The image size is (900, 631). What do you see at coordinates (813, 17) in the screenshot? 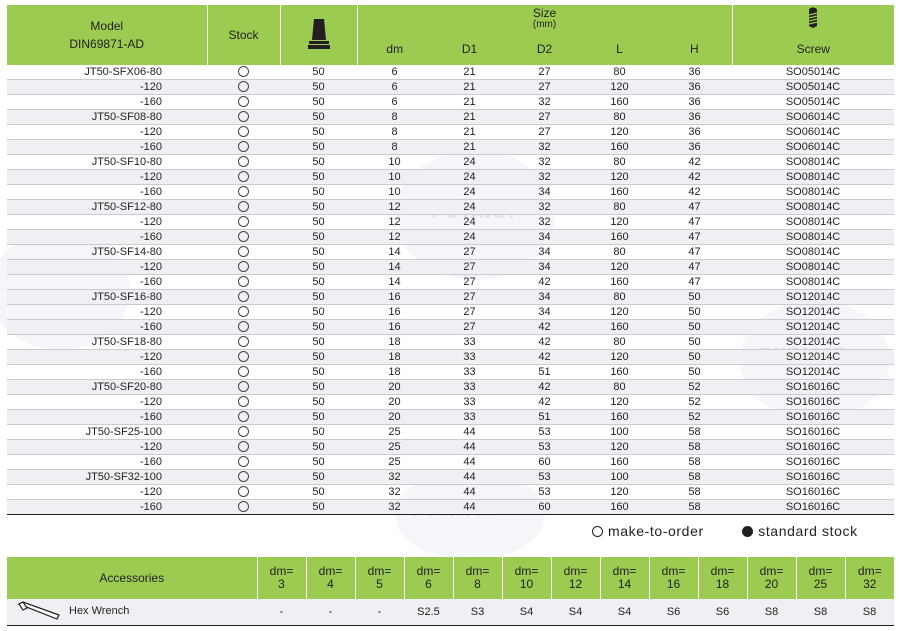
I see `screw-icon` at bounding box center [813, 17].